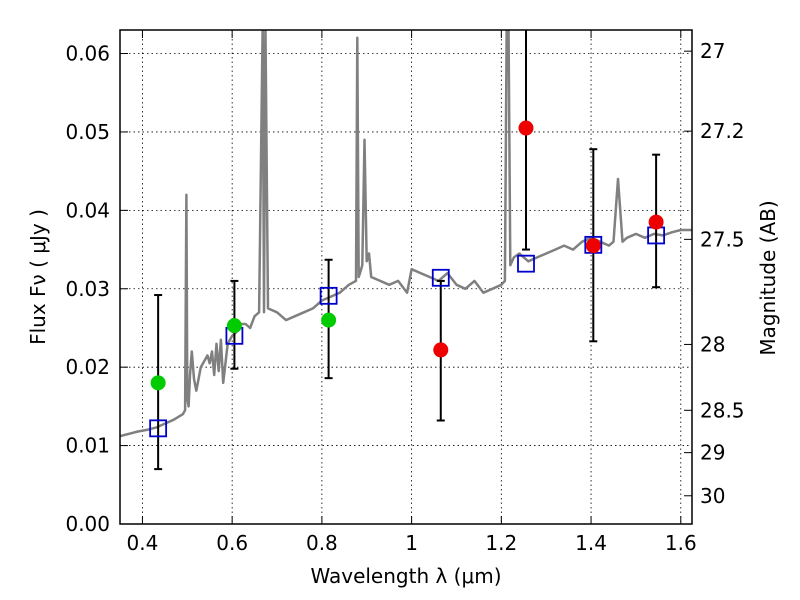 This screenshot has height=600, width=800. What do you see at coordinates (411, 543) in the screenshot?
I see `x-tick-label: 1` at bounding box center [411, 543].